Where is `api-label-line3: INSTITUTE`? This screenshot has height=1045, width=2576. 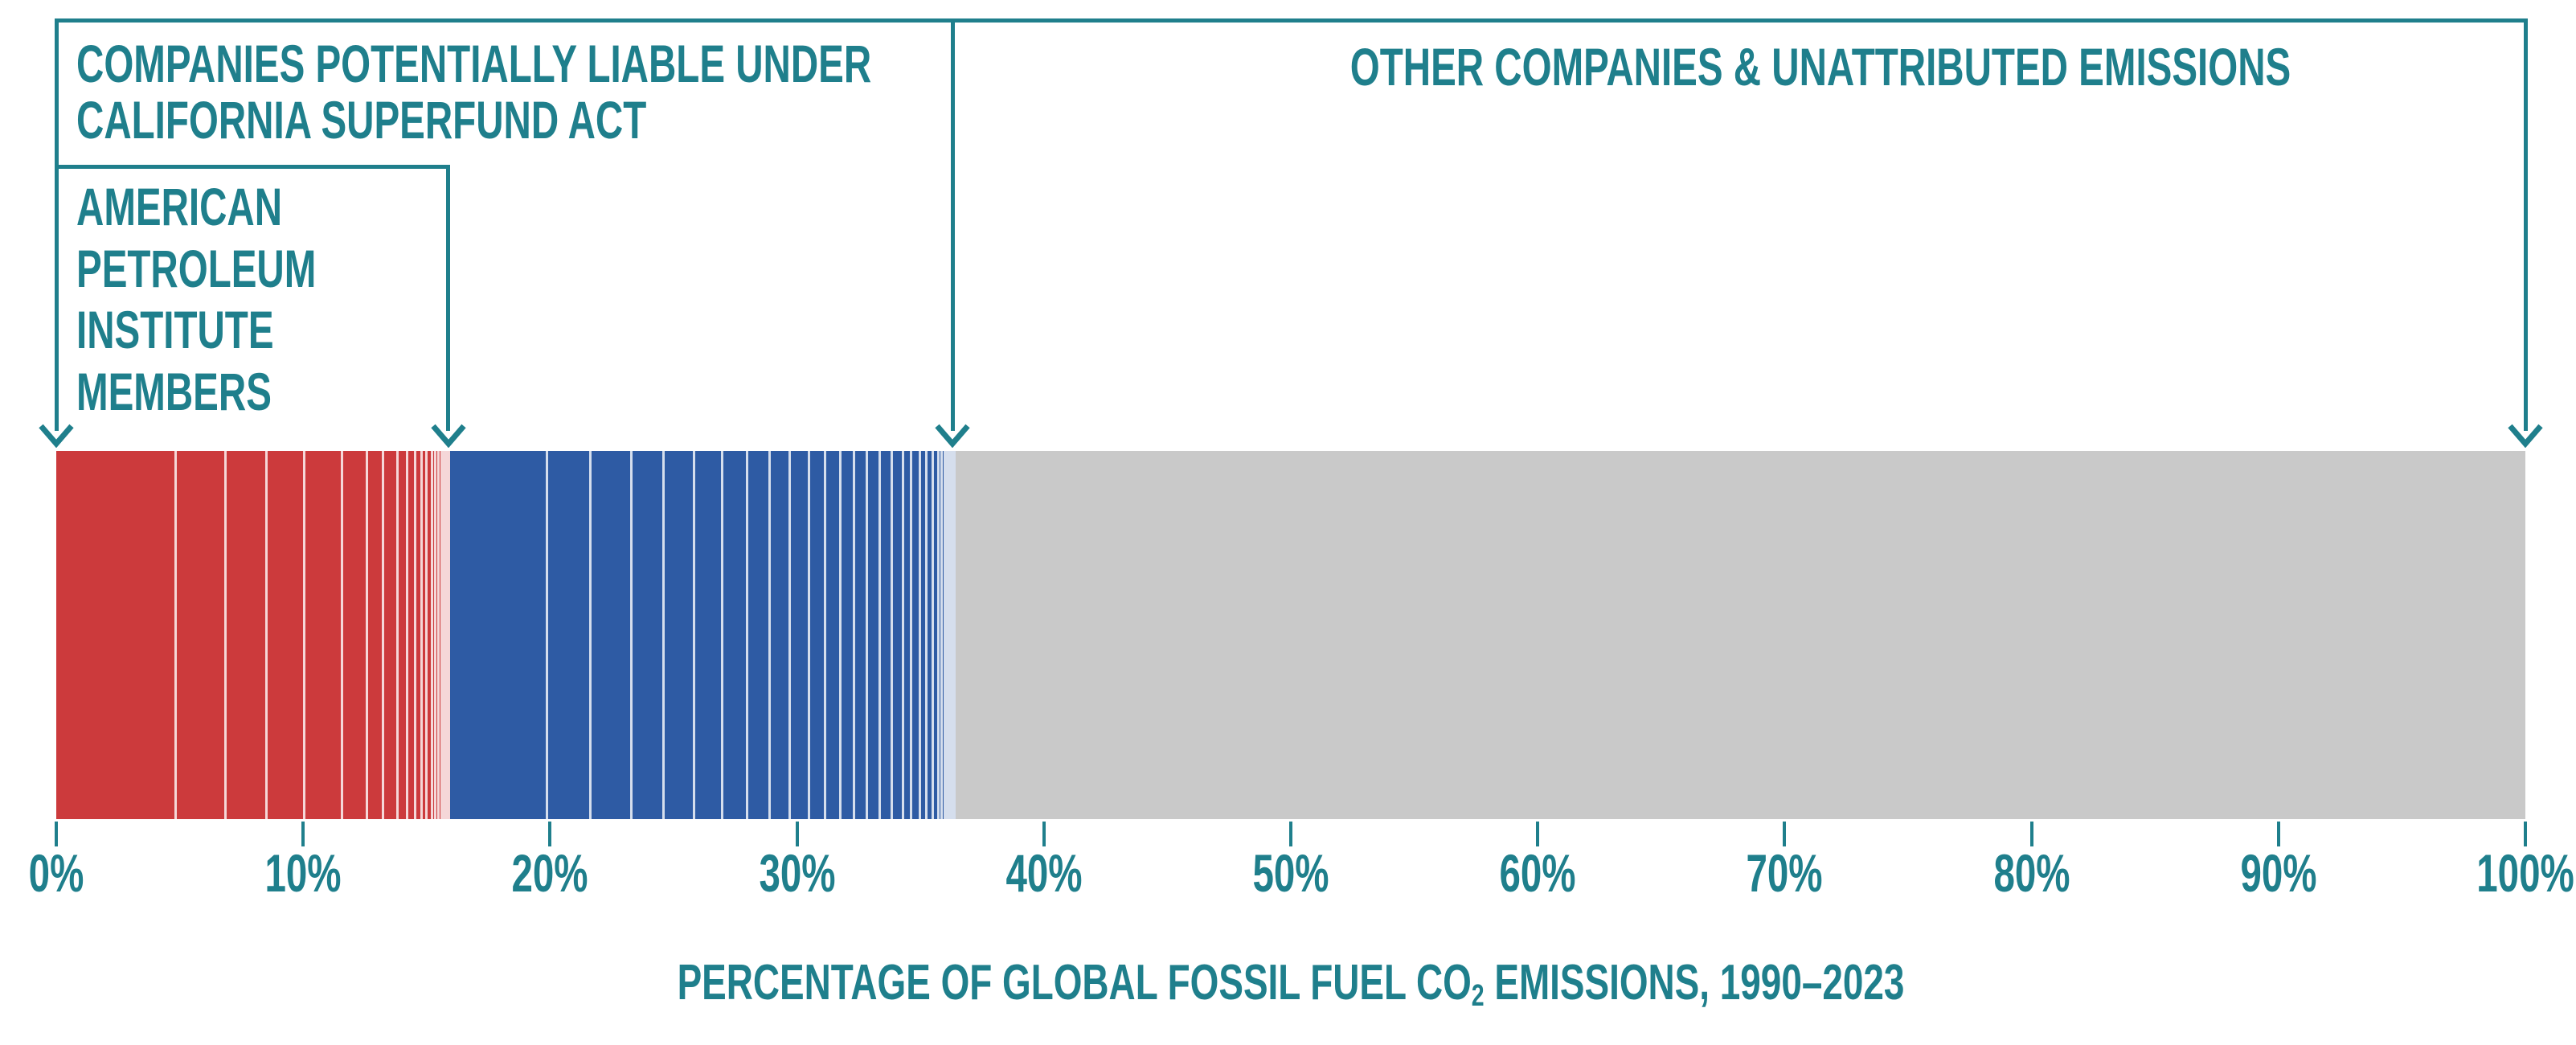
api-label-line3: INSTITUTE is located at coordinates (175, 329).